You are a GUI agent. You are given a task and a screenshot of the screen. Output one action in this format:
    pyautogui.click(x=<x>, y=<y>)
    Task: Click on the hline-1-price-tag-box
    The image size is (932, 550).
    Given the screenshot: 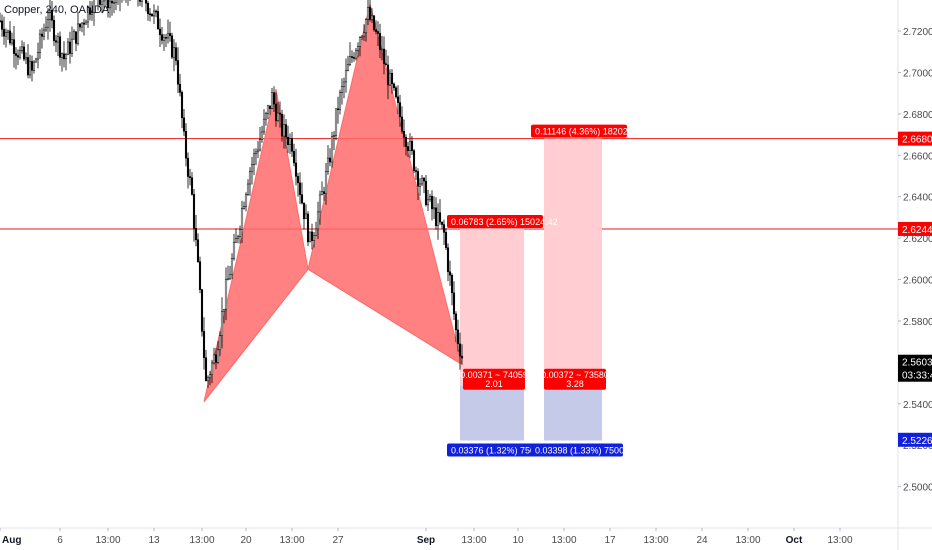 What is the action you would take?
    pyautogui.click(x=915, y=138)
    